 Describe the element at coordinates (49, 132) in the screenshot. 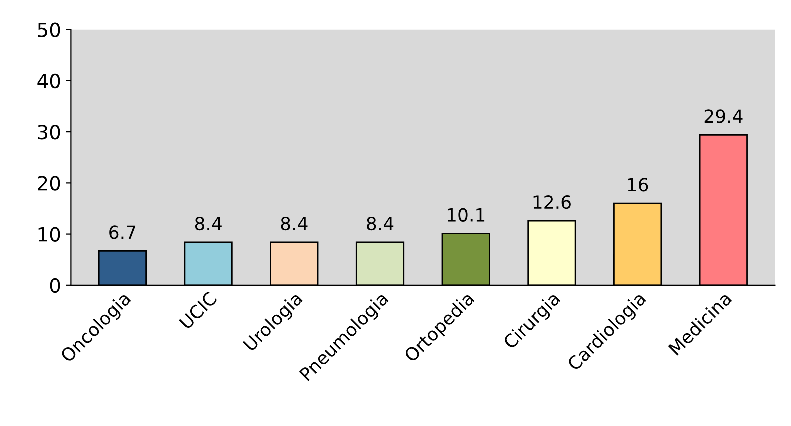

I see `y-tick-label: 30` at that location.